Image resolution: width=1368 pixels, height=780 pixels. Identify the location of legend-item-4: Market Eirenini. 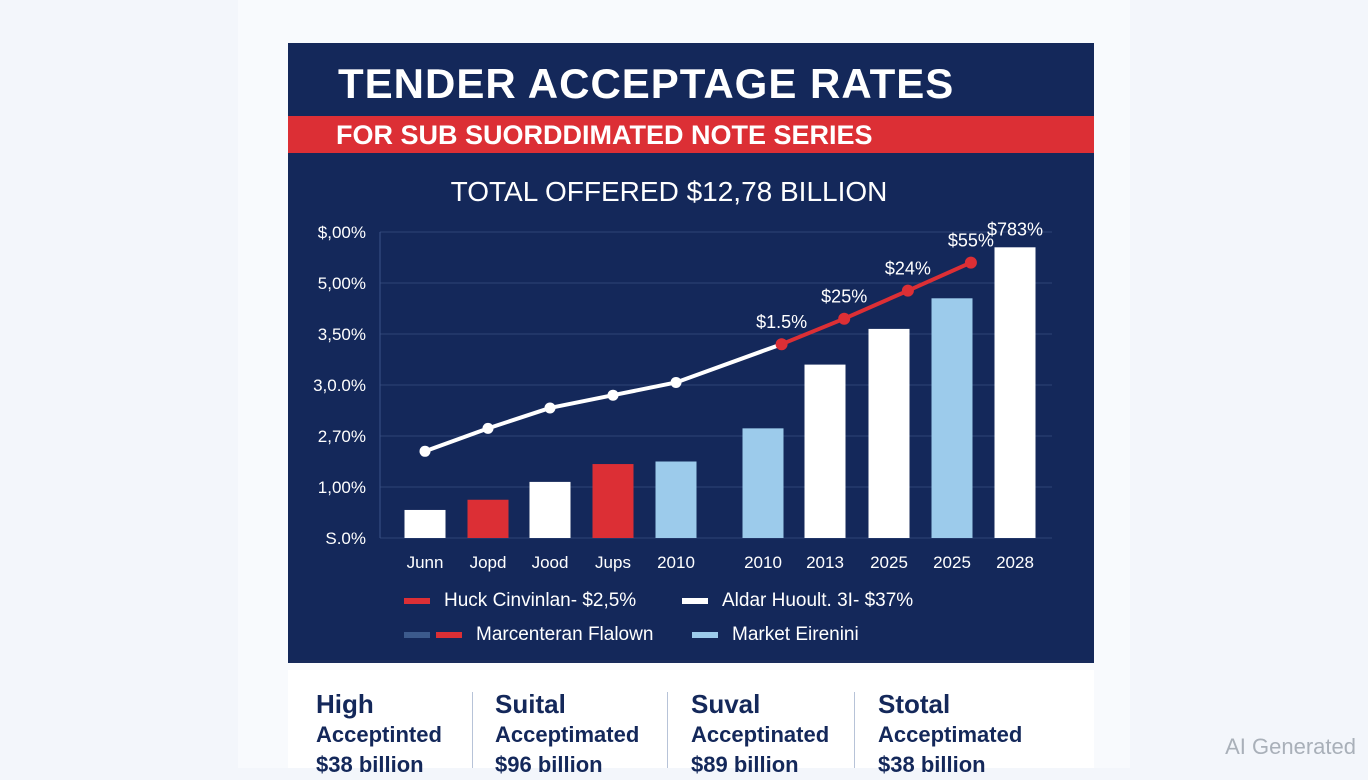
(775, 635).